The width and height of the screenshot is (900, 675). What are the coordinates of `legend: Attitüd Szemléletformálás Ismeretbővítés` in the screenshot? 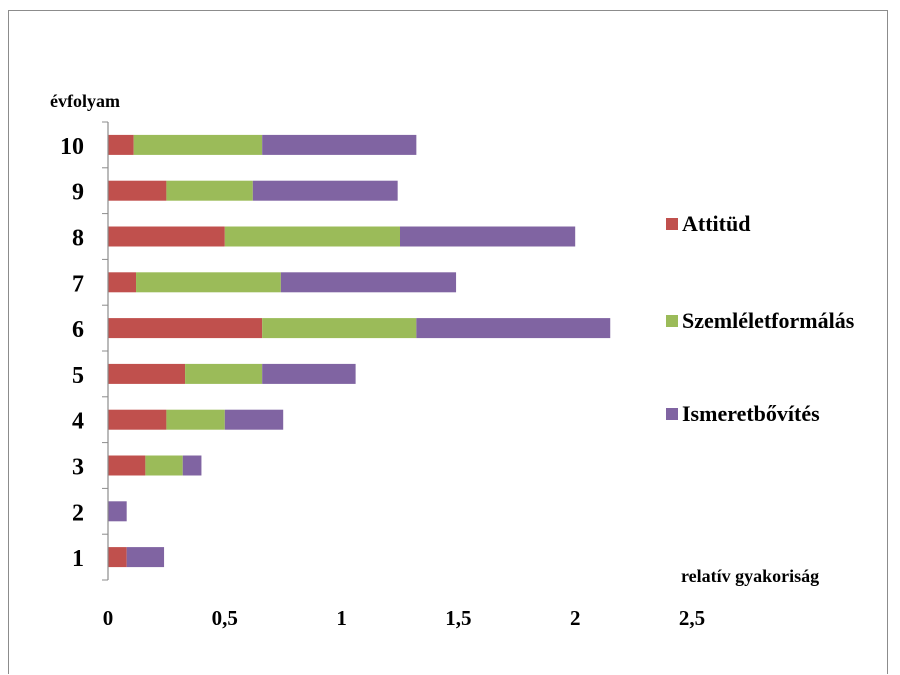 It's located at (760, 318).